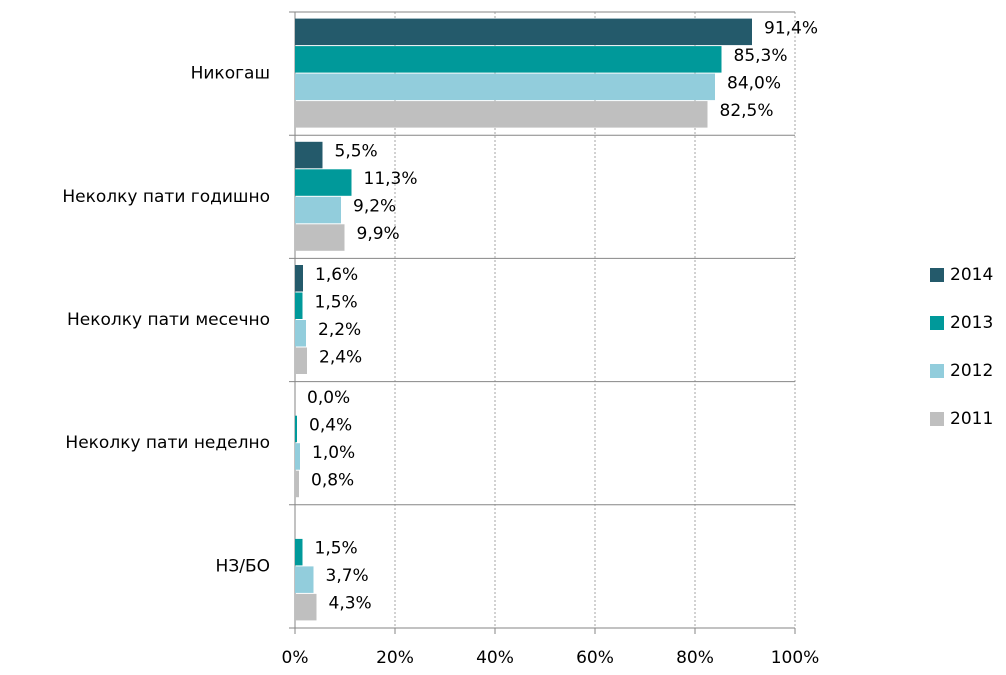 The width and height of the screenshot is (1006, 675). Describe the element at coordinates (391, 179) in the screenshot. I see `value-label: 11,3%` at that location.